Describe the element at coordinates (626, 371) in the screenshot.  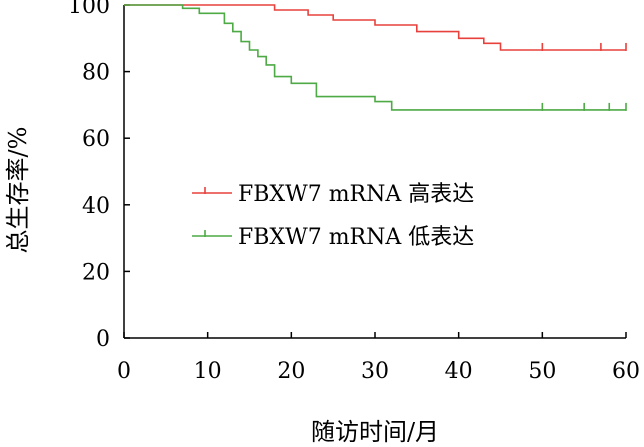
I see `x-tick-label: 60` at that location.